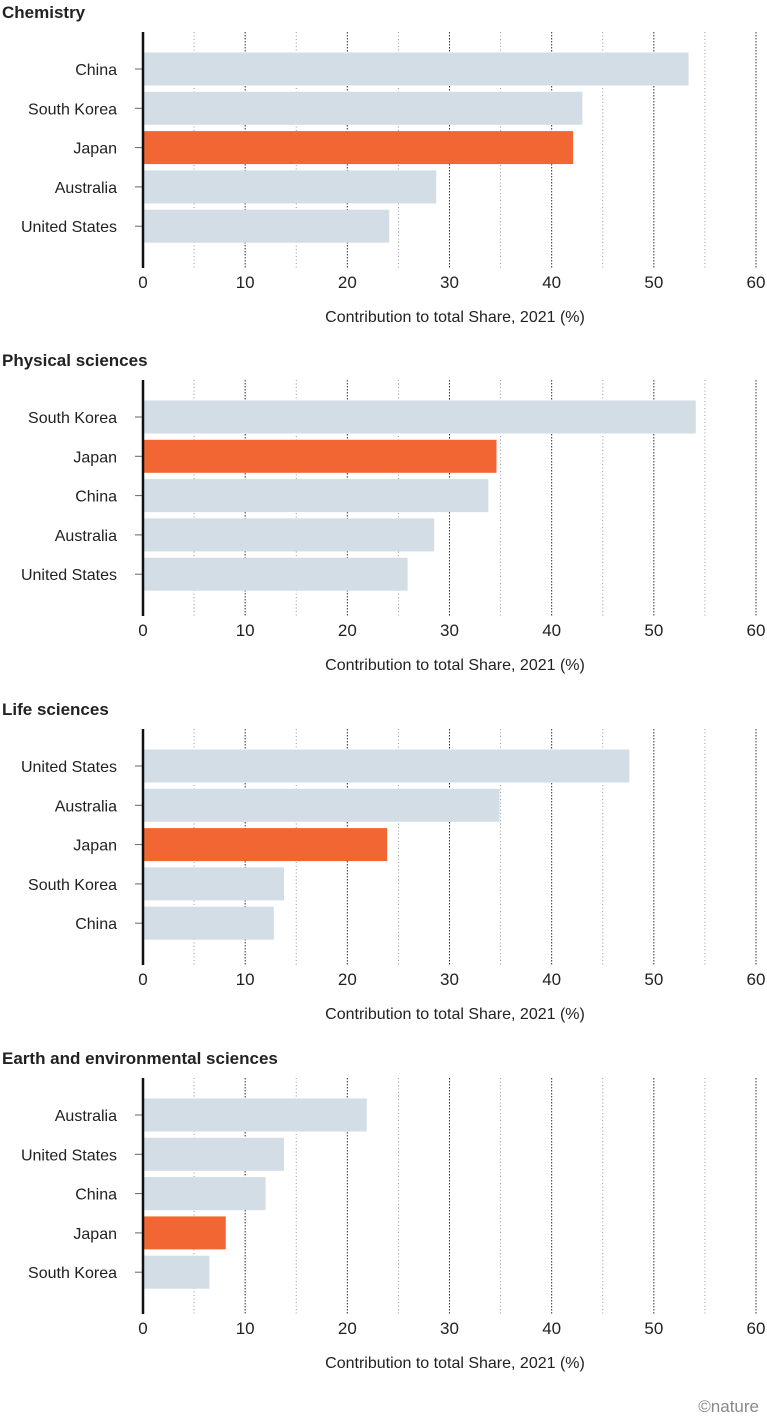 The height and width of the screenshot is (1421, 767). Describe the element at coordinates (55, 709) in the screenshot. I see `chart-title: Life sciences` at that location.